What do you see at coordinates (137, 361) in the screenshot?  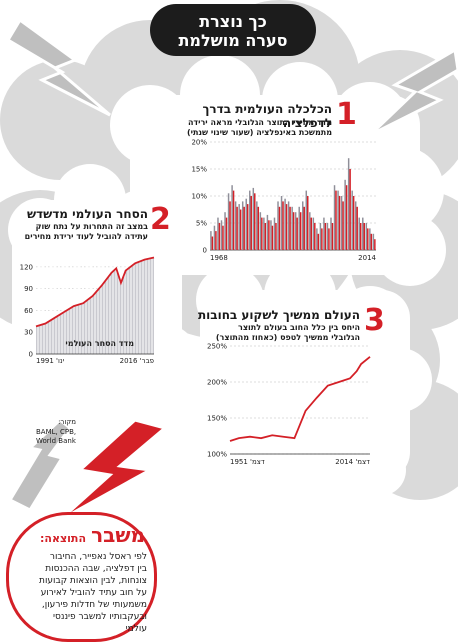 I see `x-tick-label: פבר' 2016` at bounding box center [137, 361].